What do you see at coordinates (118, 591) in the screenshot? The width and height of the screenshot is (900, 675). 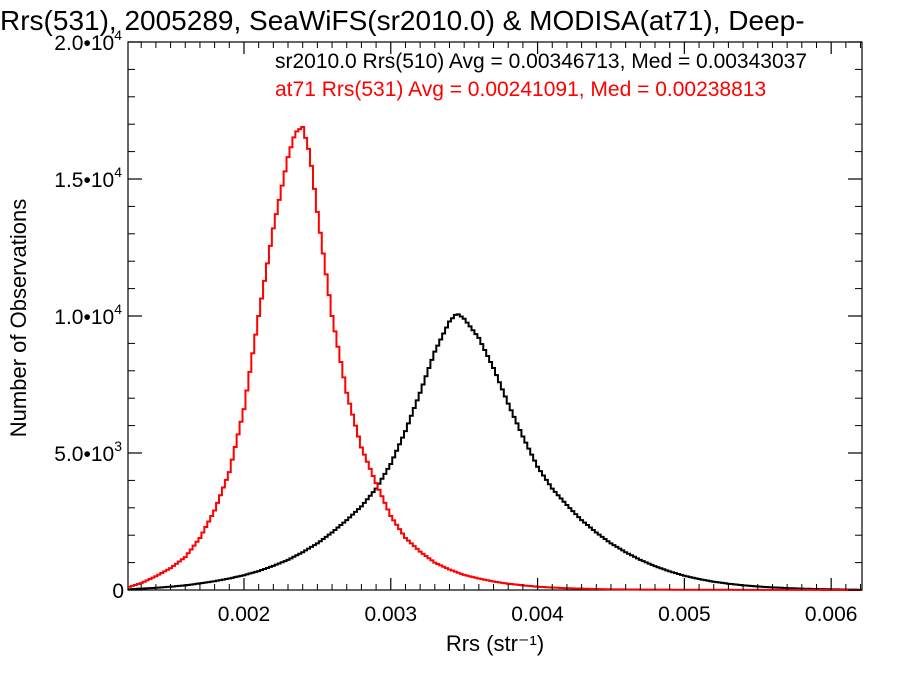 I see `y-tick-label: 0` at bounding box center [118, 591].